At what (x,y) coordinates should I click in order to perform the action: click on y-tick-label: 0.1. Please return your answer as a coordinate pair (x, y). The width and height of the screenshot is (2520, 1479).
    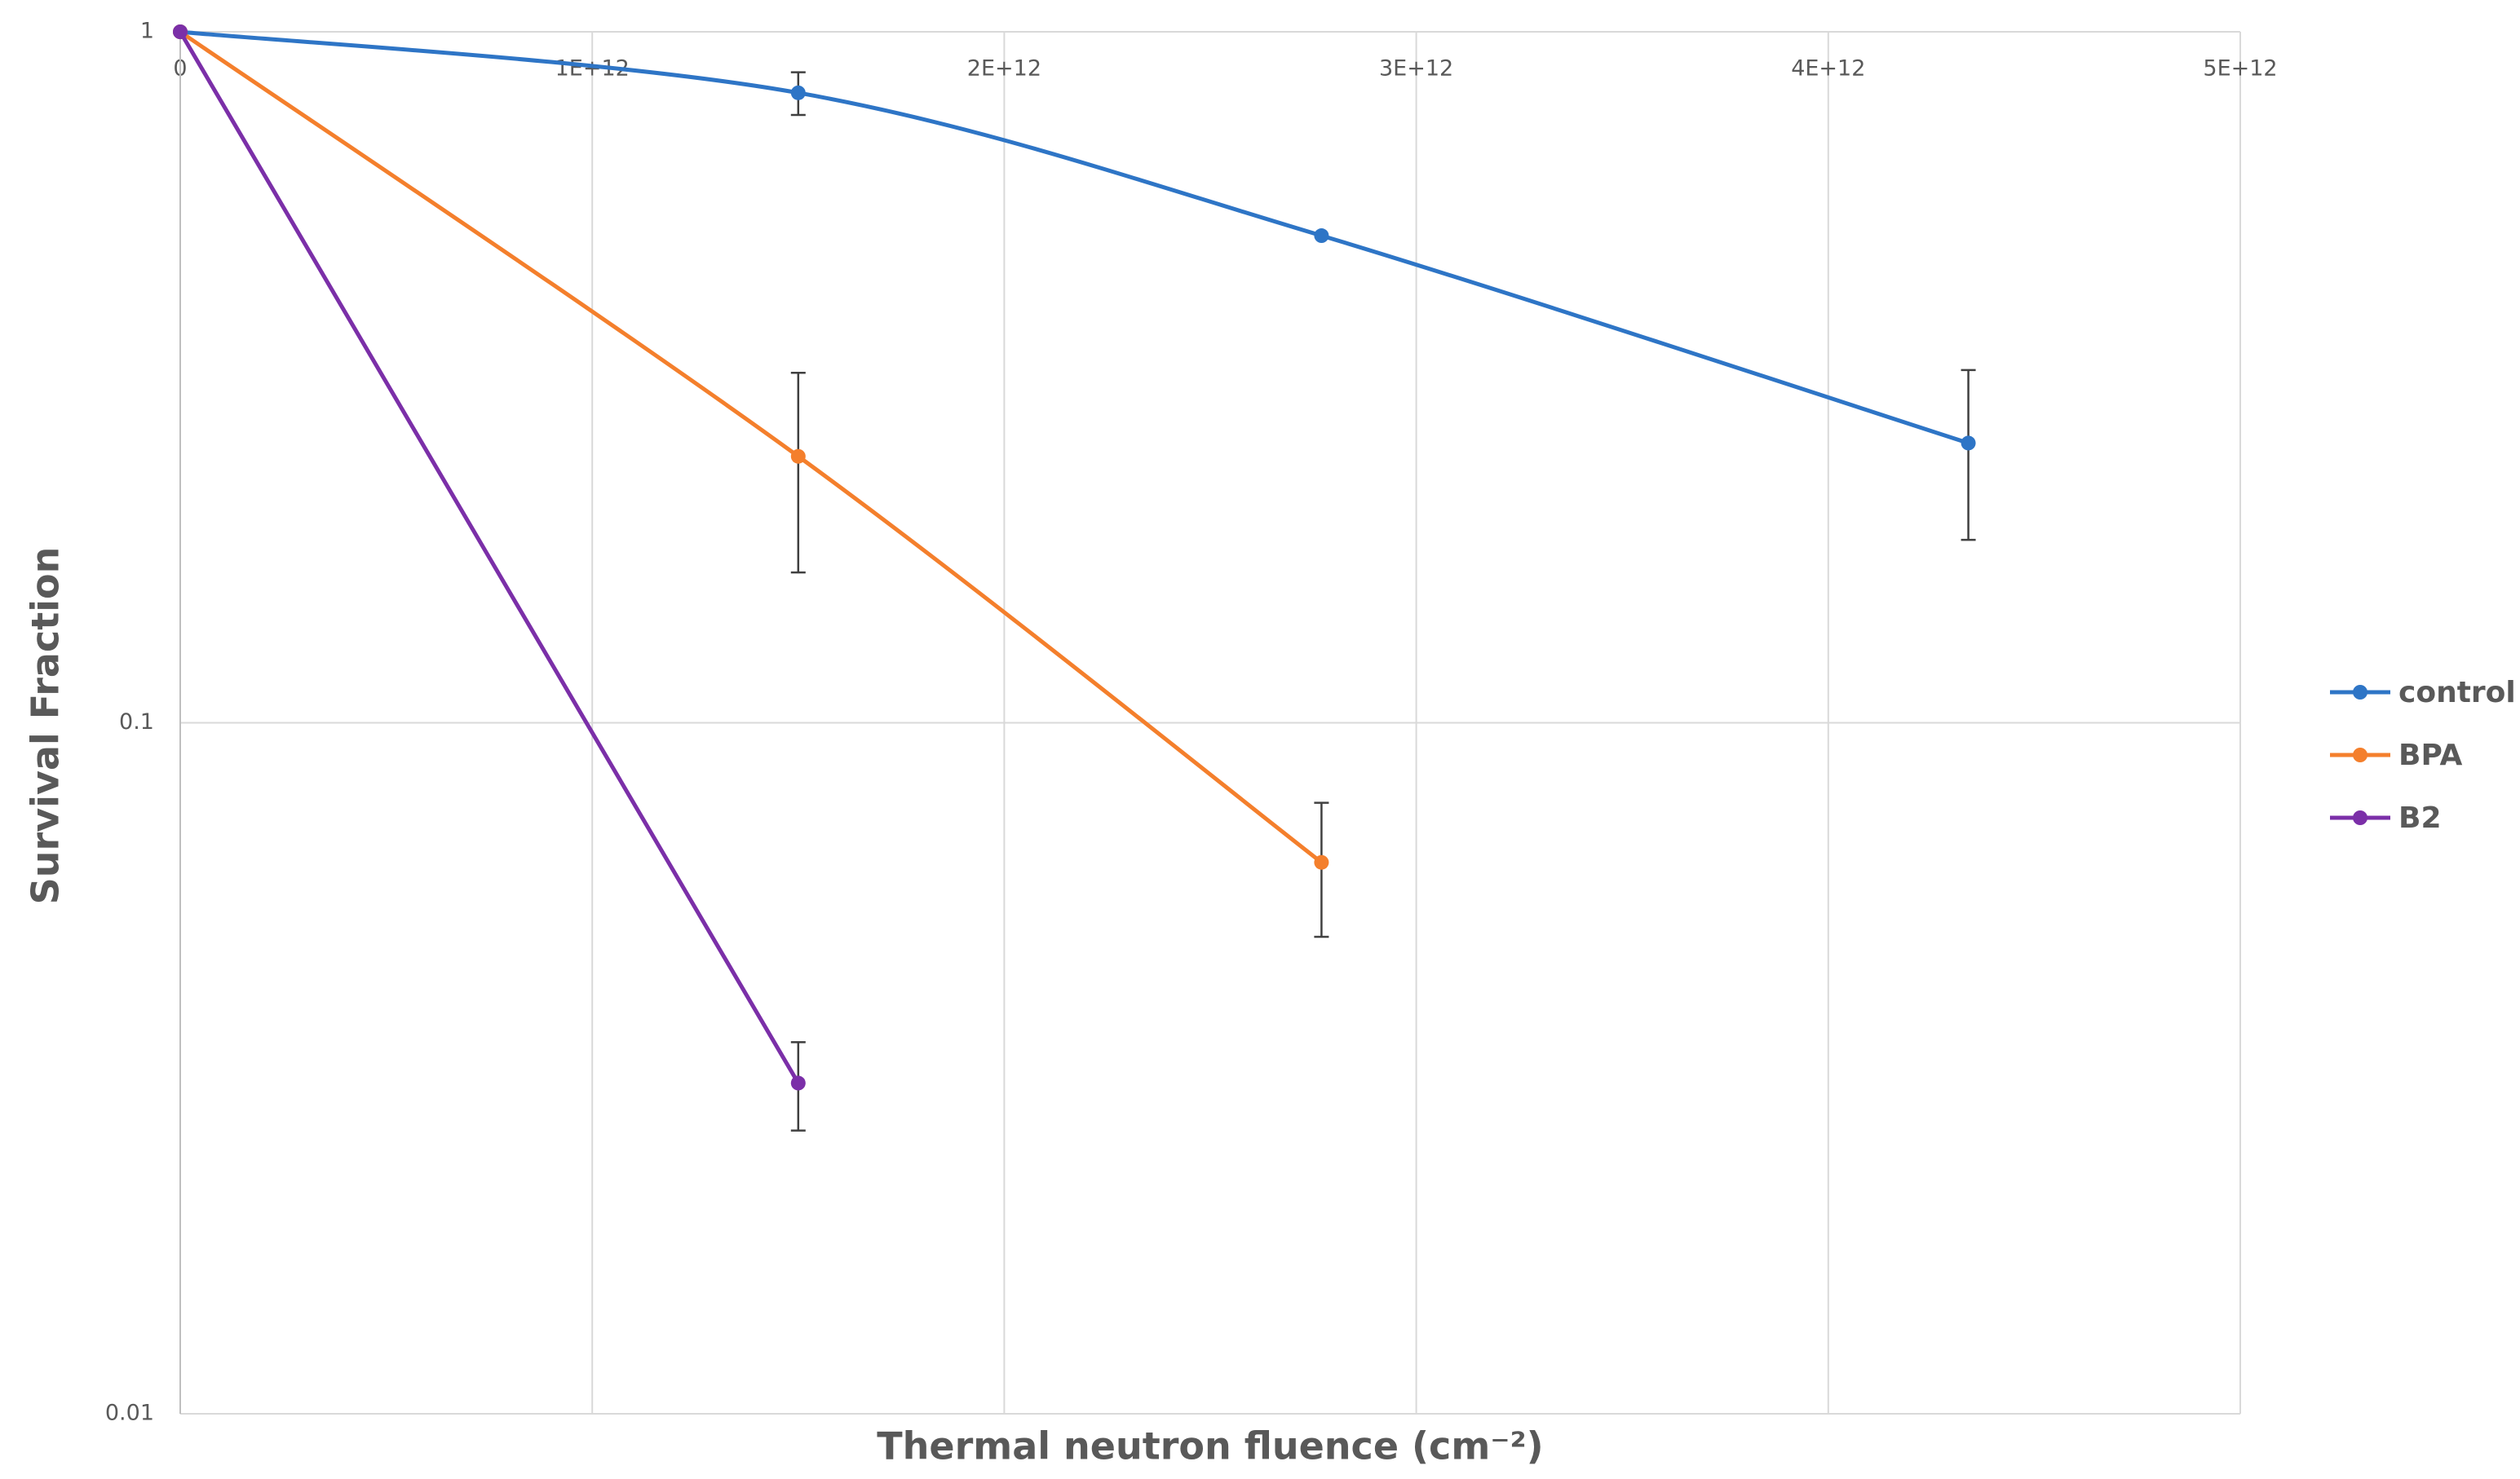
    Looking at the image, I should click on (136, 722).